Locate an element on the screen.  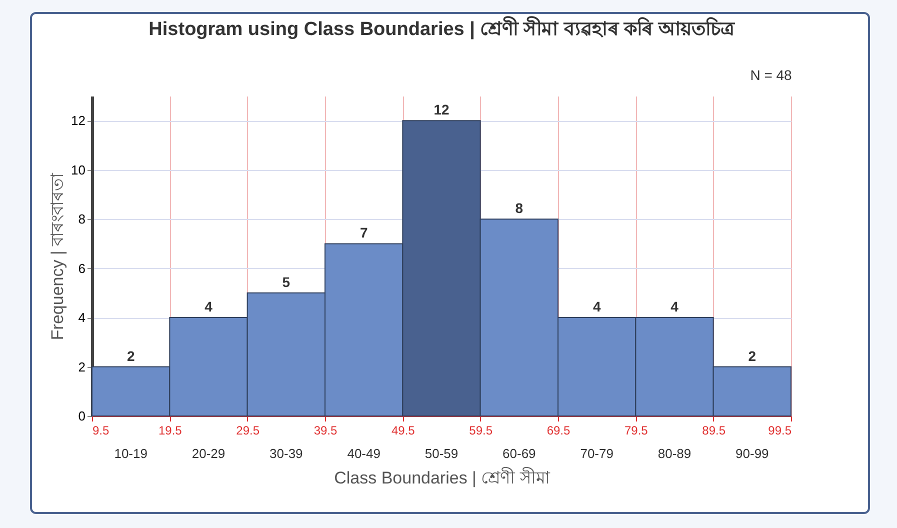
text: 20-29 is located at coordinates (209, 453).